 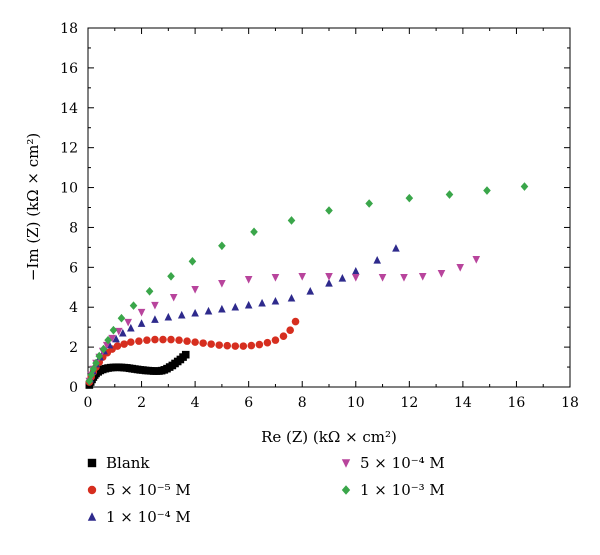 What do you see at coordinates (73, 308) in the screenshot?
I see `y-tick-label: 4` at bounding box center [73, 308].